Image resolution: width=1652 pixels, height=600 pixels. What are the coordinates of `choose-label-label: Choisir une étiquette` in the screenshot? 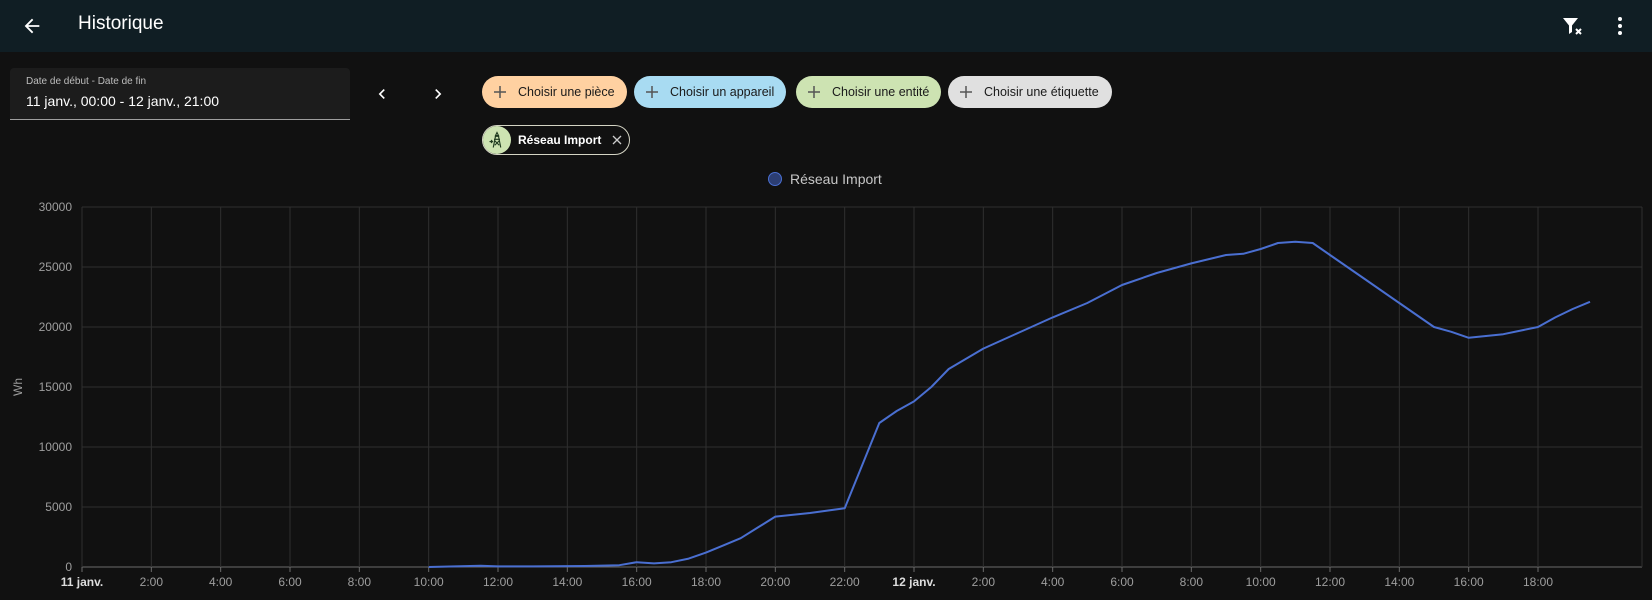 It's located at (1041, 92).